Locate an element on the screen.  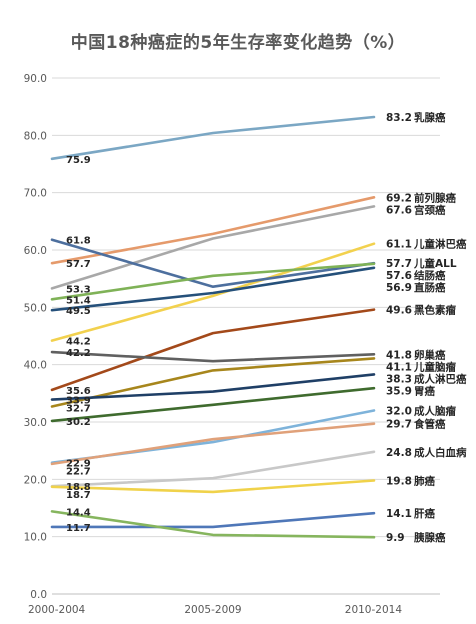
start-value-label: 18.8 is located at coordinates (78, 487).